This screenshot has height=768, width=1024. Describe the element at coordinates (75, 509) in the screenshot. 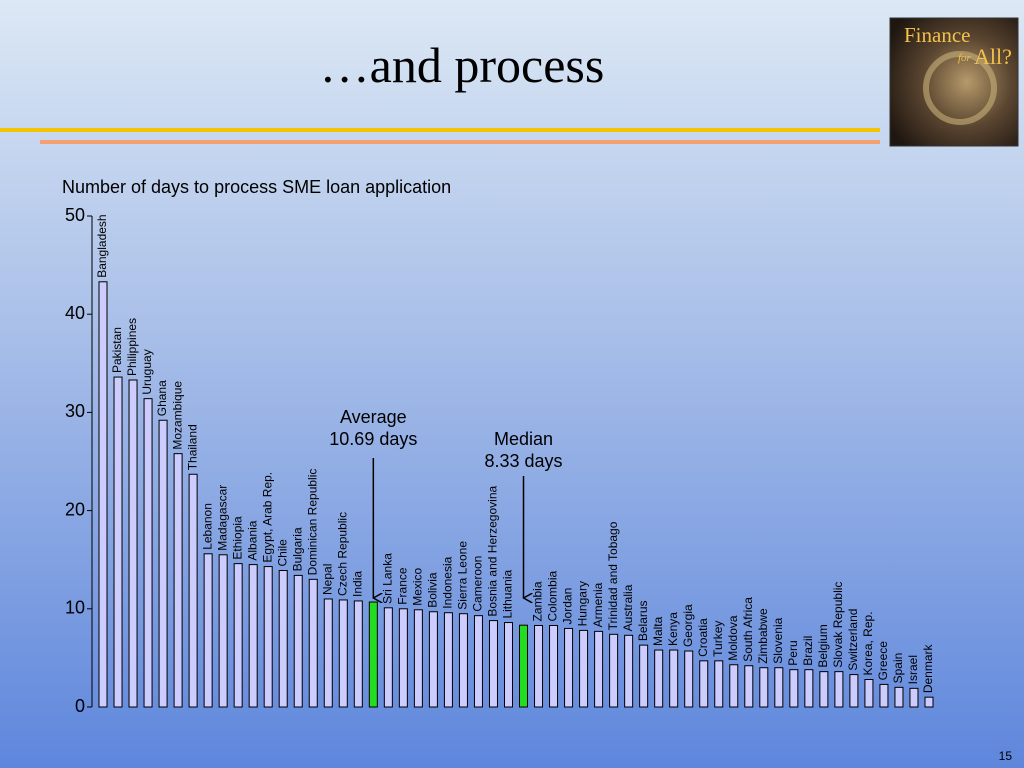

I see `y-tick-label: 20` at that location.